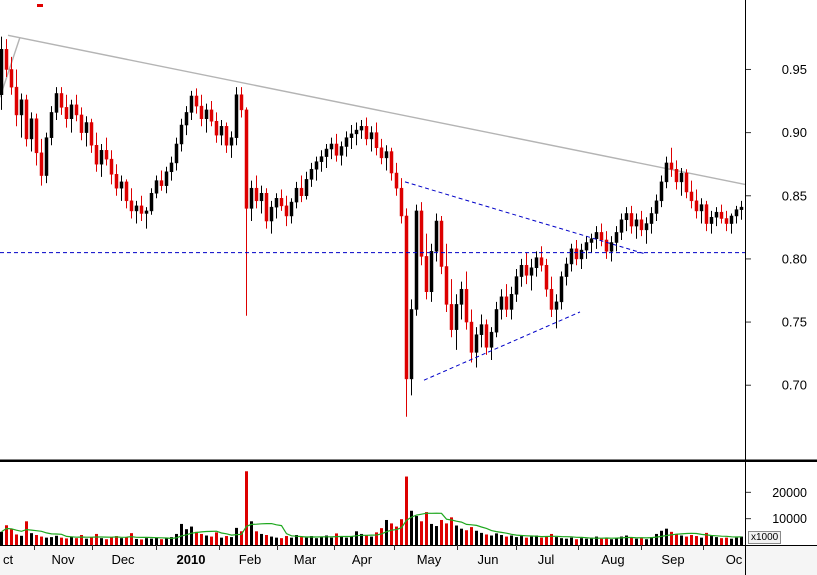 The image size is (817, 575). I want to click on volume-unit-label: x1000, so click(765, 537).